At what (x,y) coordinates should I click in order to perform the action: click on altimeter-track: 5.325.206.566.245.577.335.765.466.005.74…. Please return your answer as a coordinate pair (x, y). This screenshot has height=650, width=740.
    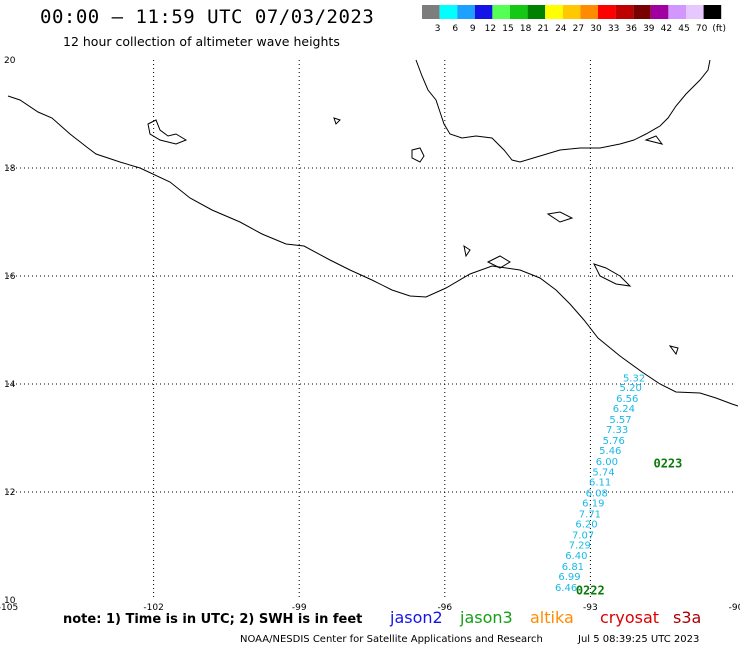
    Looking at the image, I should click on (618, 485).